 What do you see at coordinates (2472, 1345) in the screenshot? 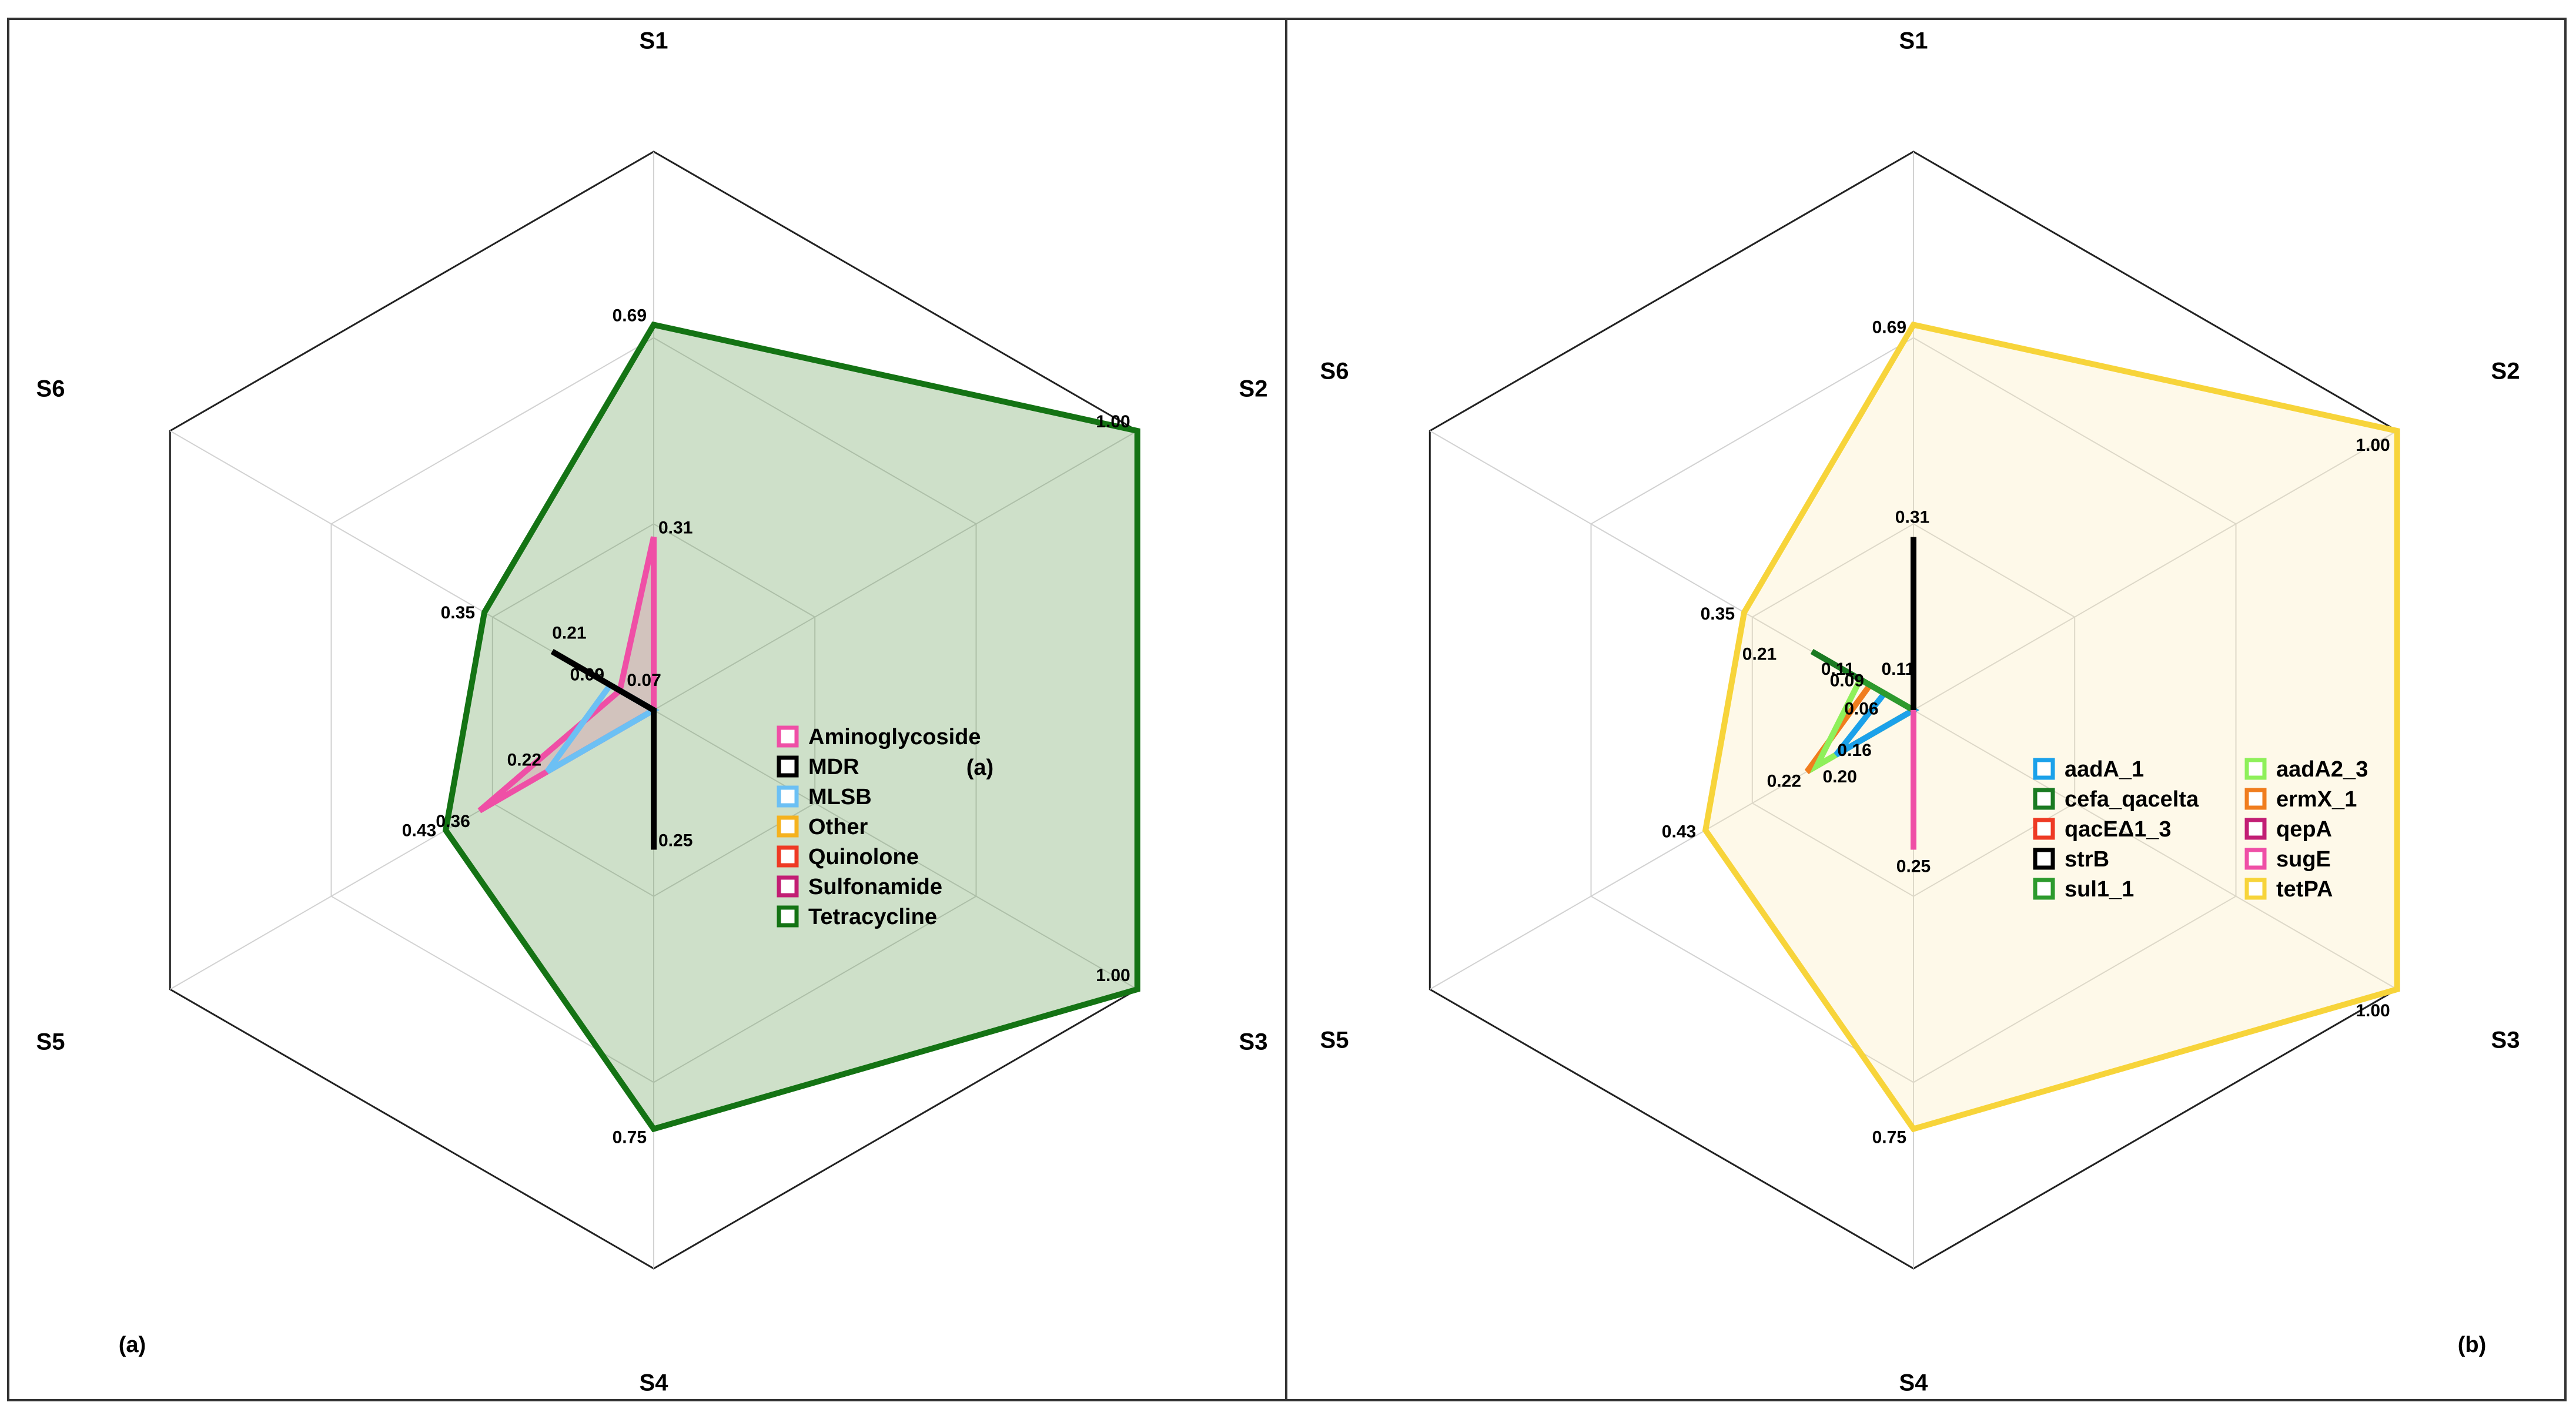
I see `panel-label: (b)` at bounding box center [2472, 1345].